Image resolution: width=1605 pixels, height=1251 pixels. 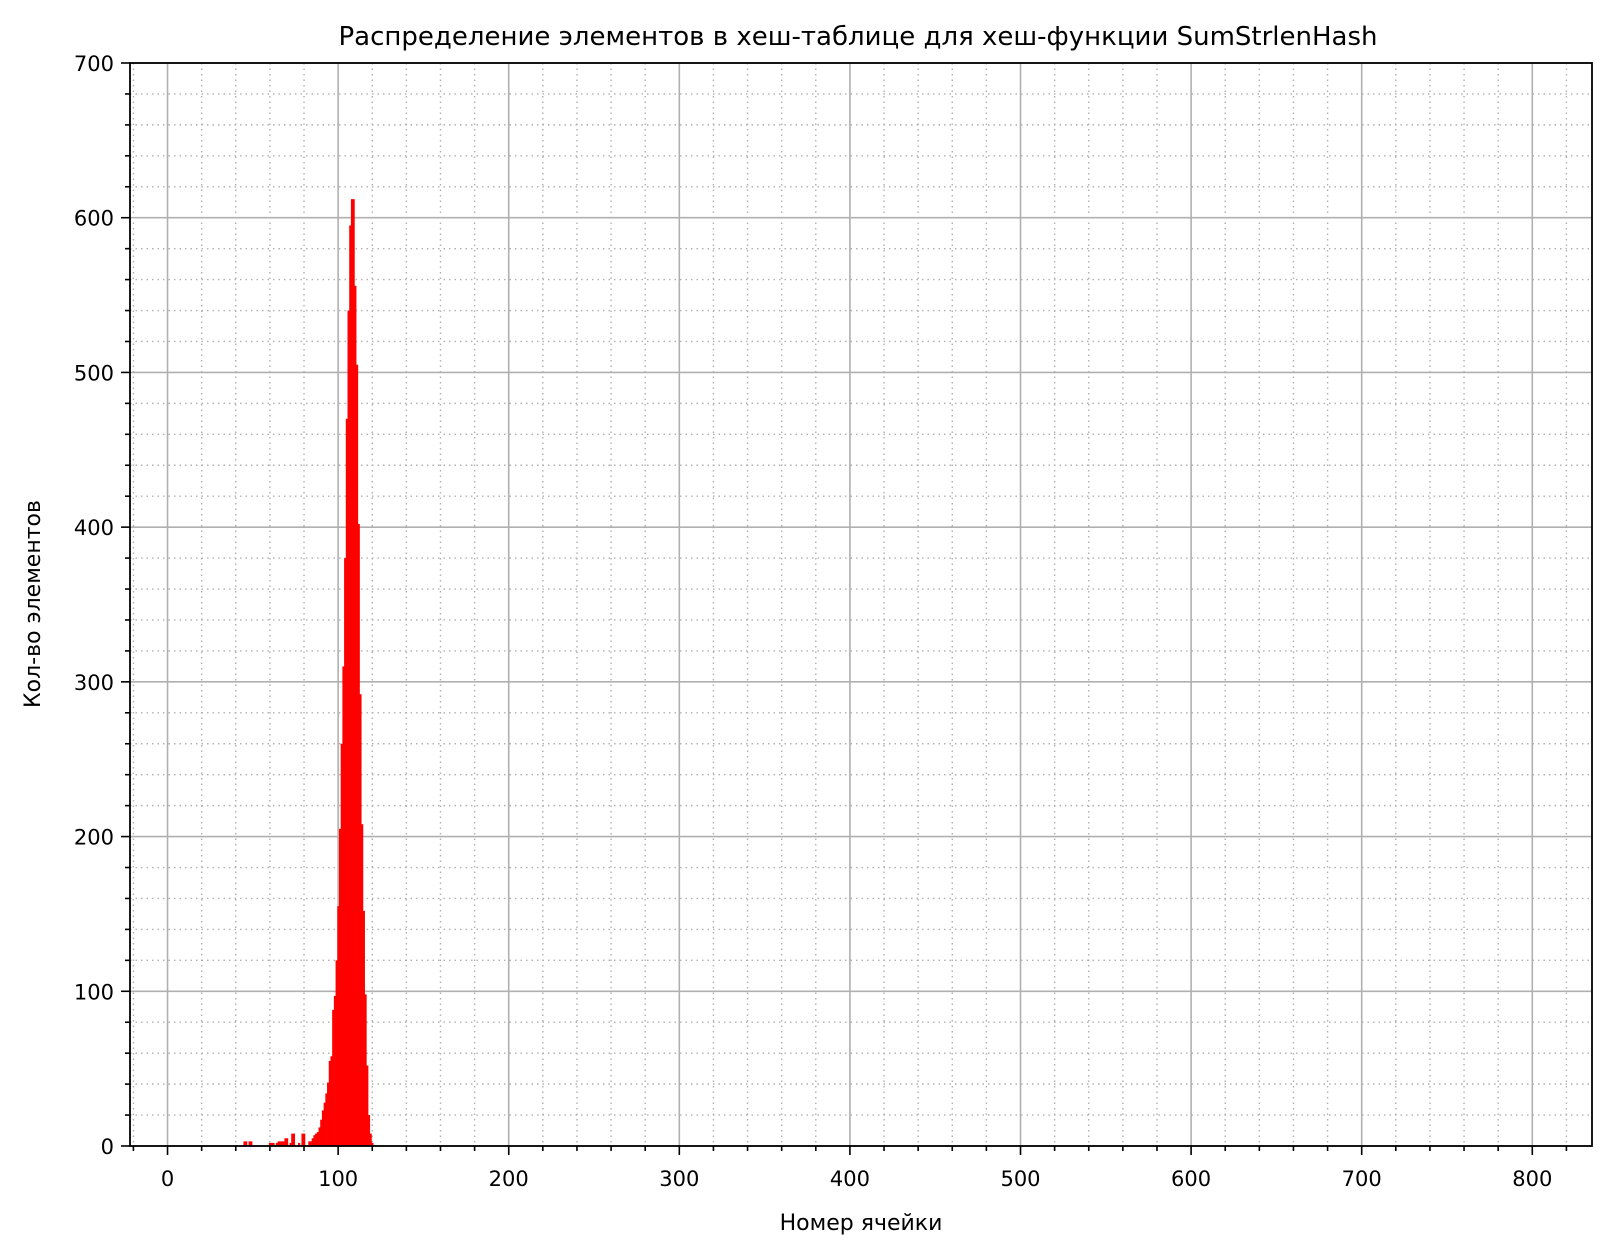 What do you see at coordinates (679, 1179) in the screenshot?
I see `x-tick-label: 300` at bounding box center [679, 1179].